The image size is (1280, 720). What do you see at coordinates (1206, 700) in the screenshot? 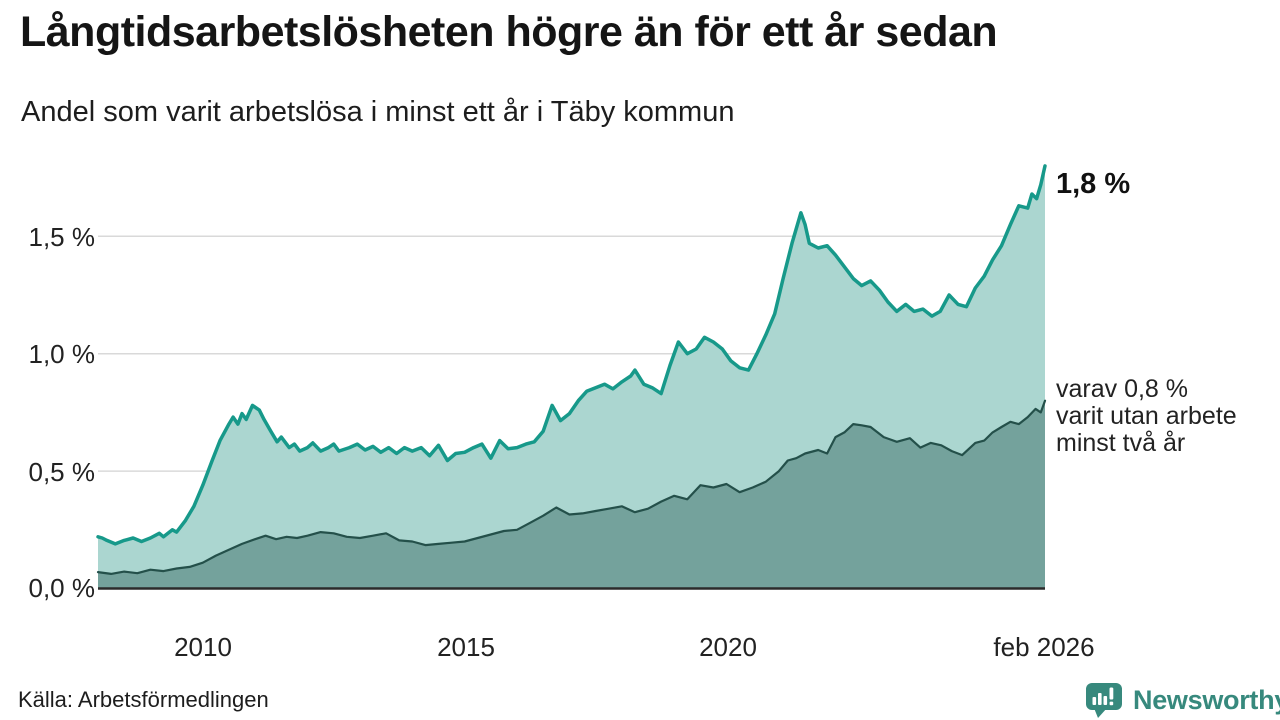
I see `newsworthy-logo-text: Newsworthy` at bounding box center [1206, 700].